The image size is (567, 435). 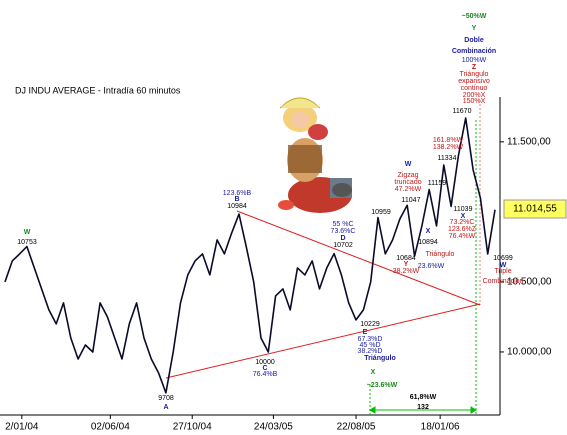 I want to click on x-tick-label: 22/08/05, so click(x=356, y=427).